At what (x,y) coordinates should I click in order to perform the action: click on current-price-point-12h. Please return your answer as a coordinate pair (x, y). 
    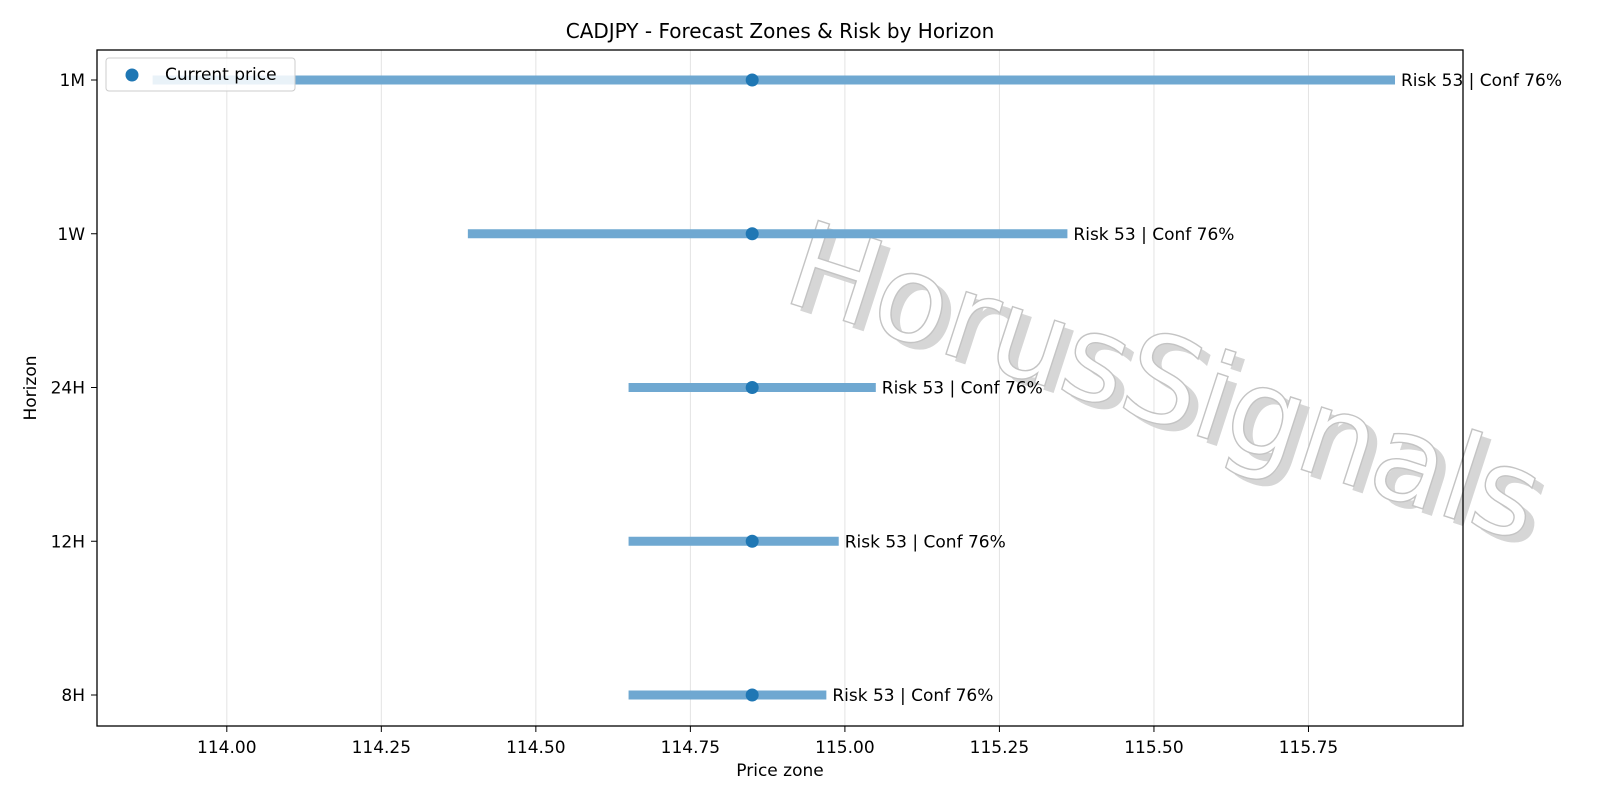
    Looking at the image, I should click on (752, 541).